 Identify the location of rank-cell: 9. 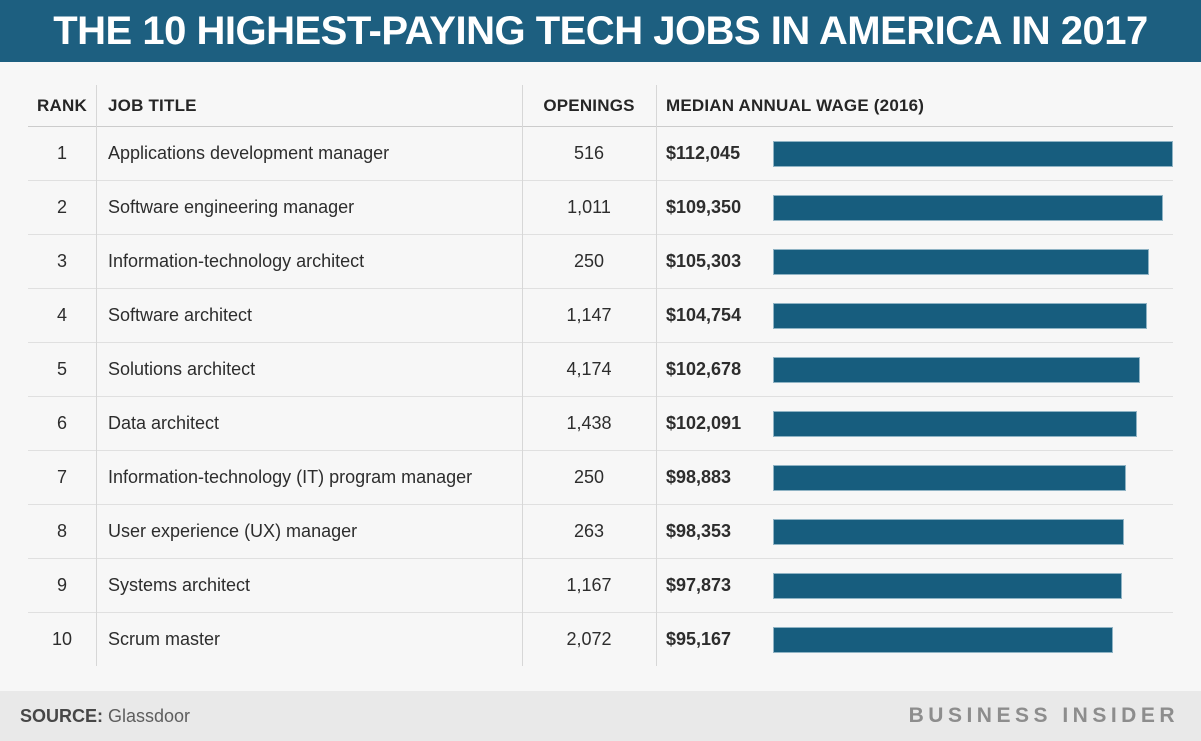
(61, 585).